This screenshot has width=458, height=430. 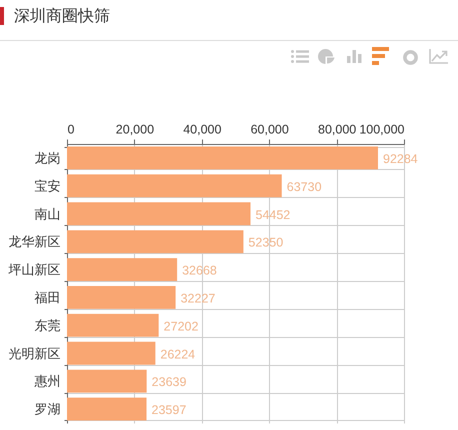 I want to click on data-label: 63730, so click(x=304, y=187).